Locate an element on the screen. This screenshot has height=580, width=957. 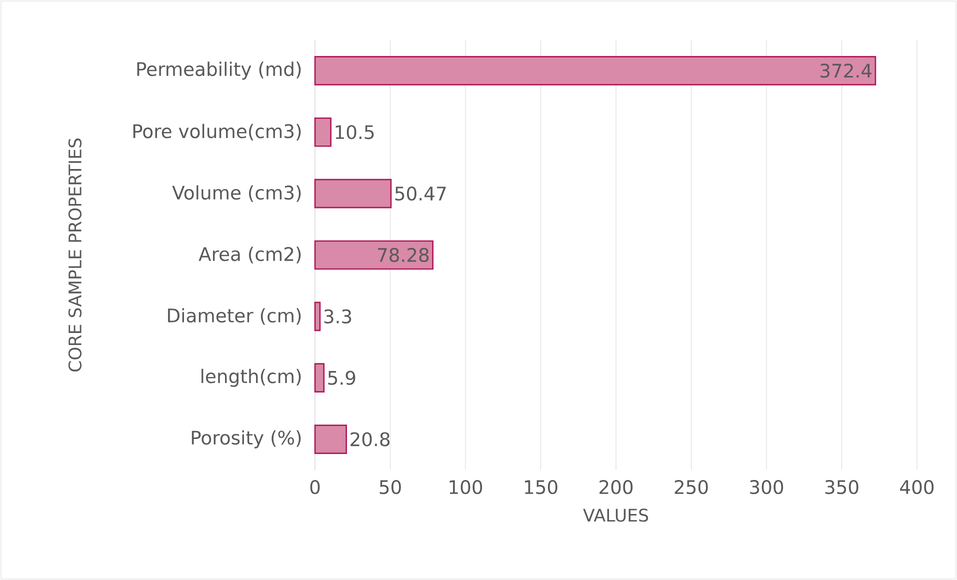
x-tick-label: 100 is located at coordinates (466, 487).